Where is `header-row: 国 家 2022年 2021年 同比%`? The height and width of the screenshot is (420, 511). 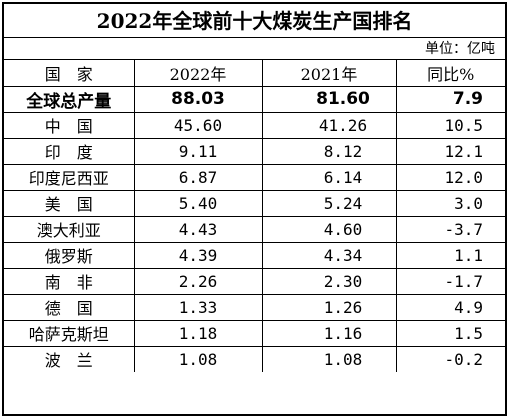 header-row: 国 家 2022年 2021年 同比% is located at coordinates (254, 73).